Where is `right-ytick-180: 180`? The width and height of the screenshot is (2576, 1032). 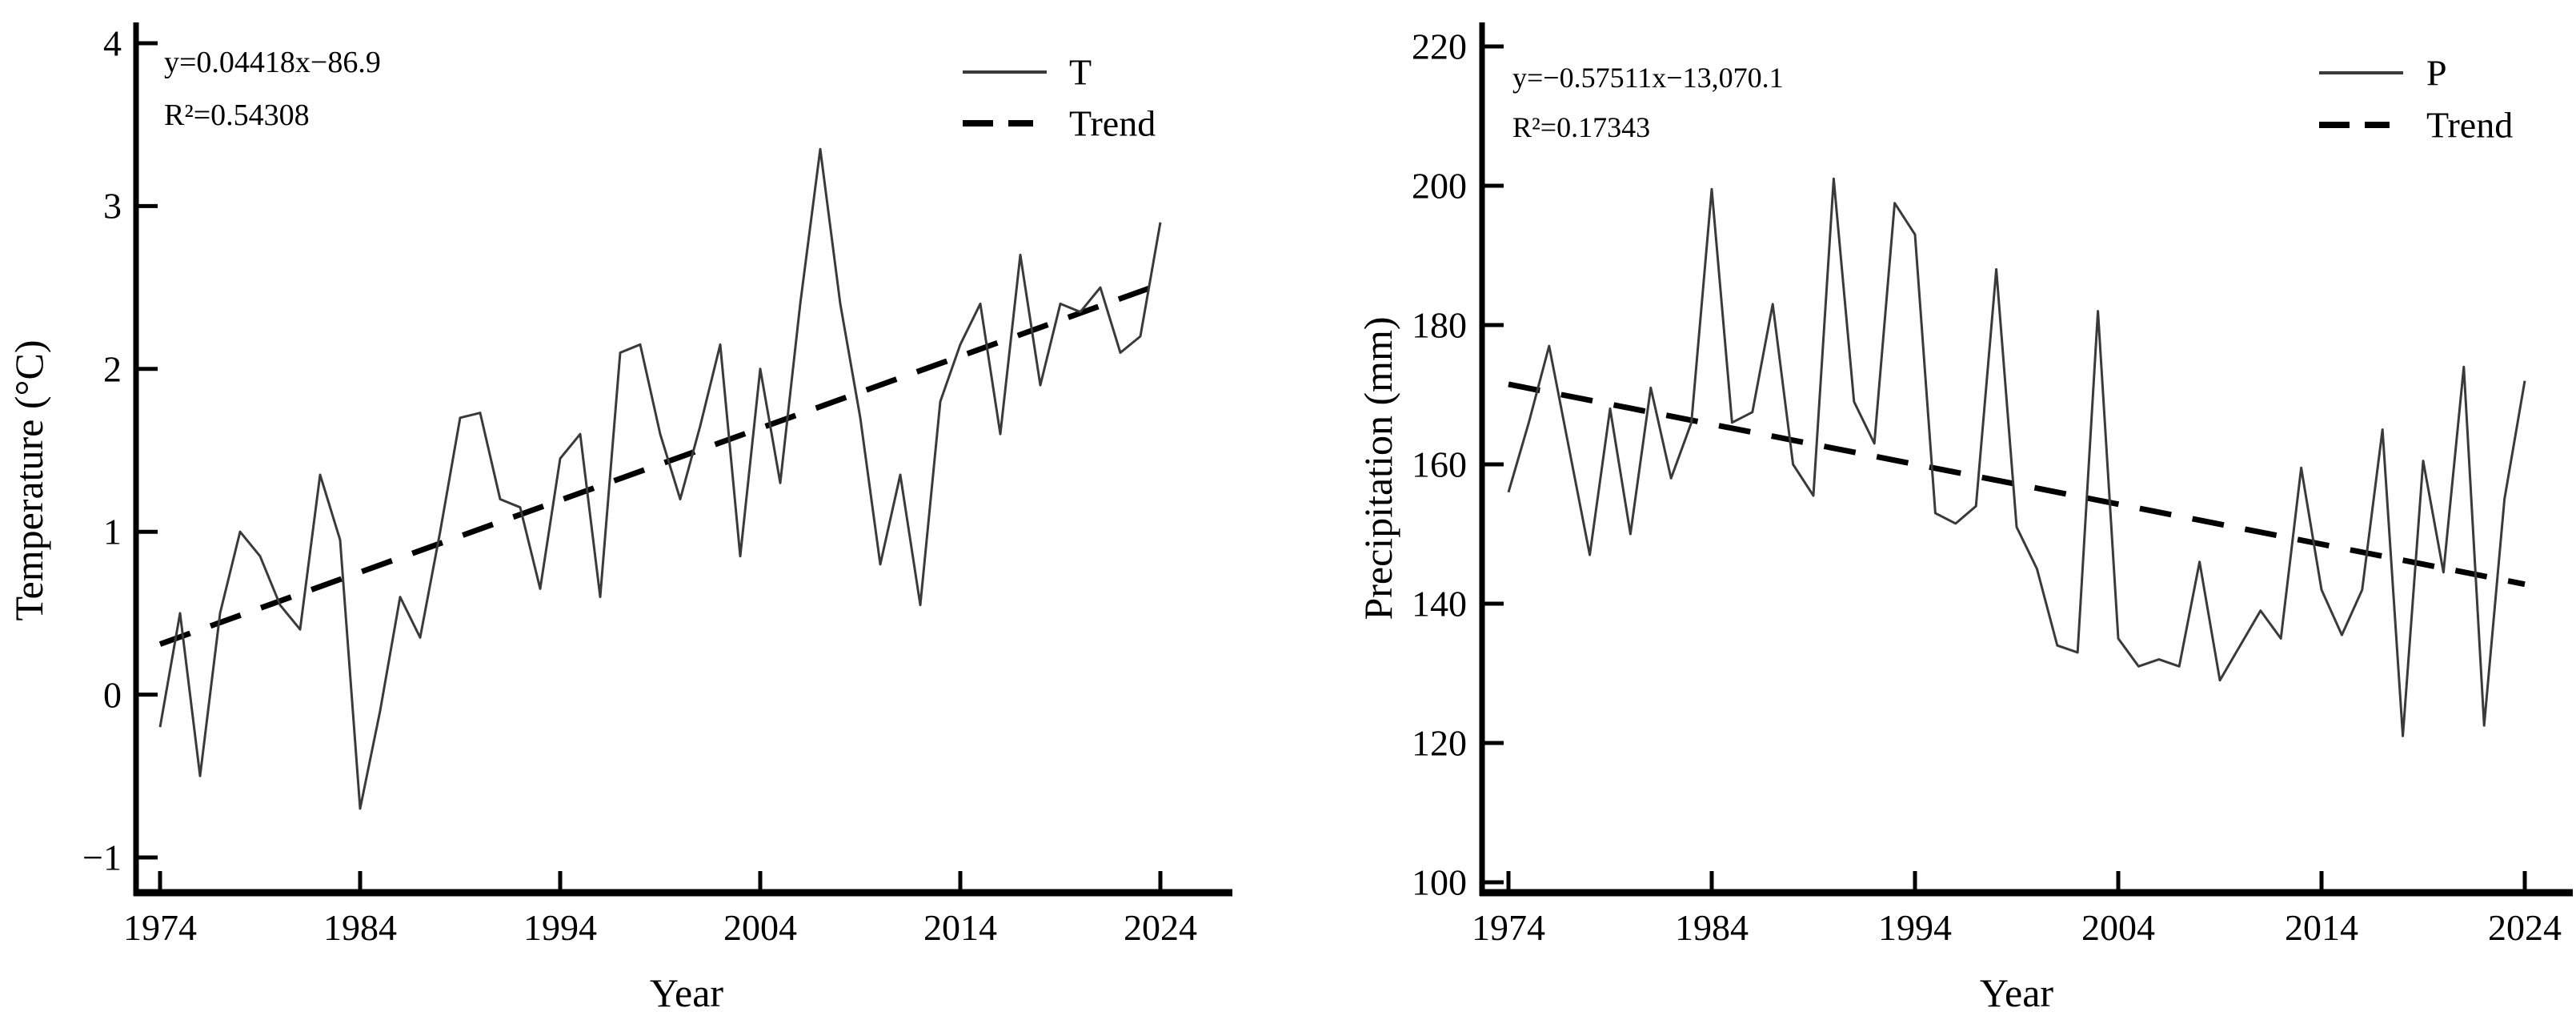 right-ytick-180: 180 is located at coordinates (1439, 325).